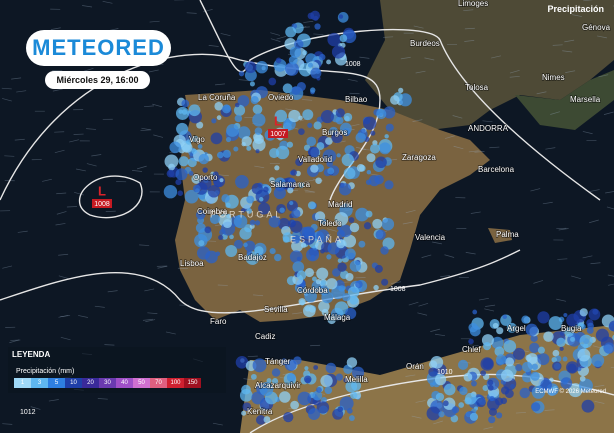 Image resolution: width=614 pixels, height=433 pixels. Describe the element at coordinates (488, 128) in the screenshot. I see `country-label: ANDORRA` at that location.